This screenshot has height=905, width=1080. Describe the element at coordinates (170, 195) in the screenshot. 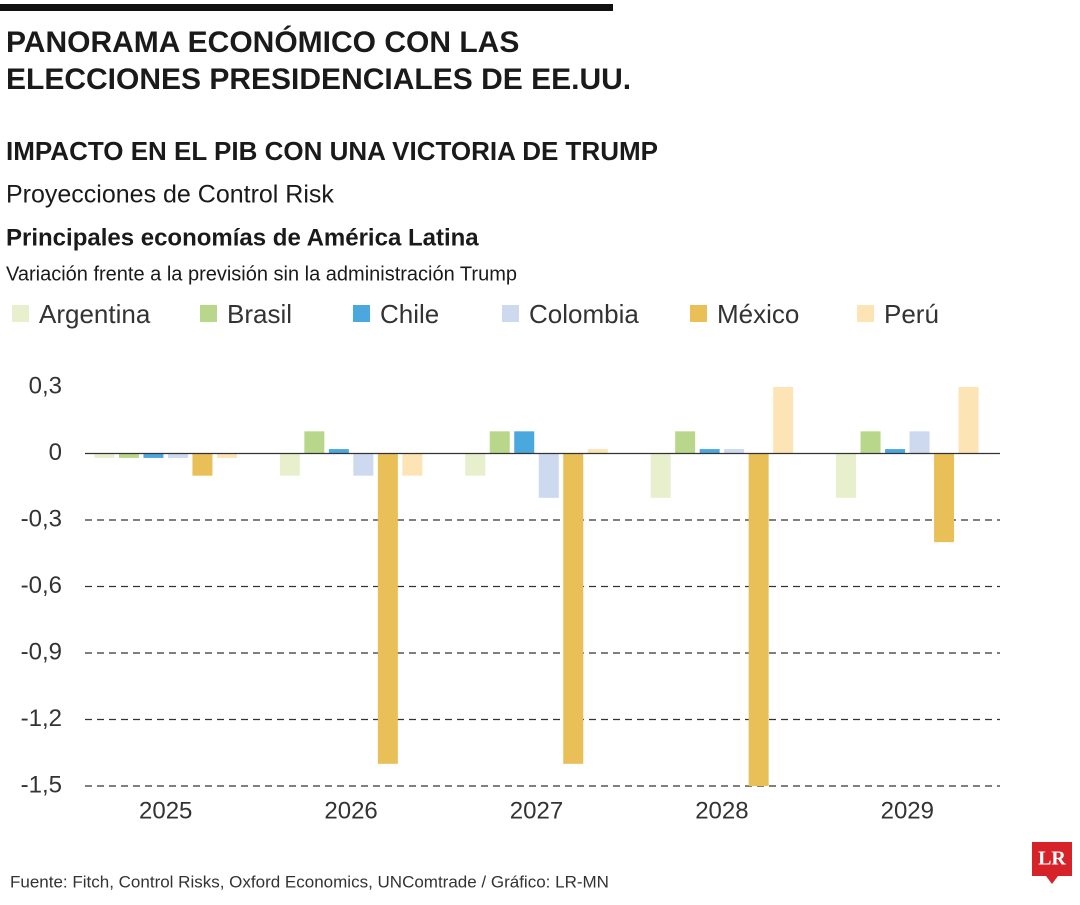

I see `source-note: Proyecciones de Control Risk` at that location.